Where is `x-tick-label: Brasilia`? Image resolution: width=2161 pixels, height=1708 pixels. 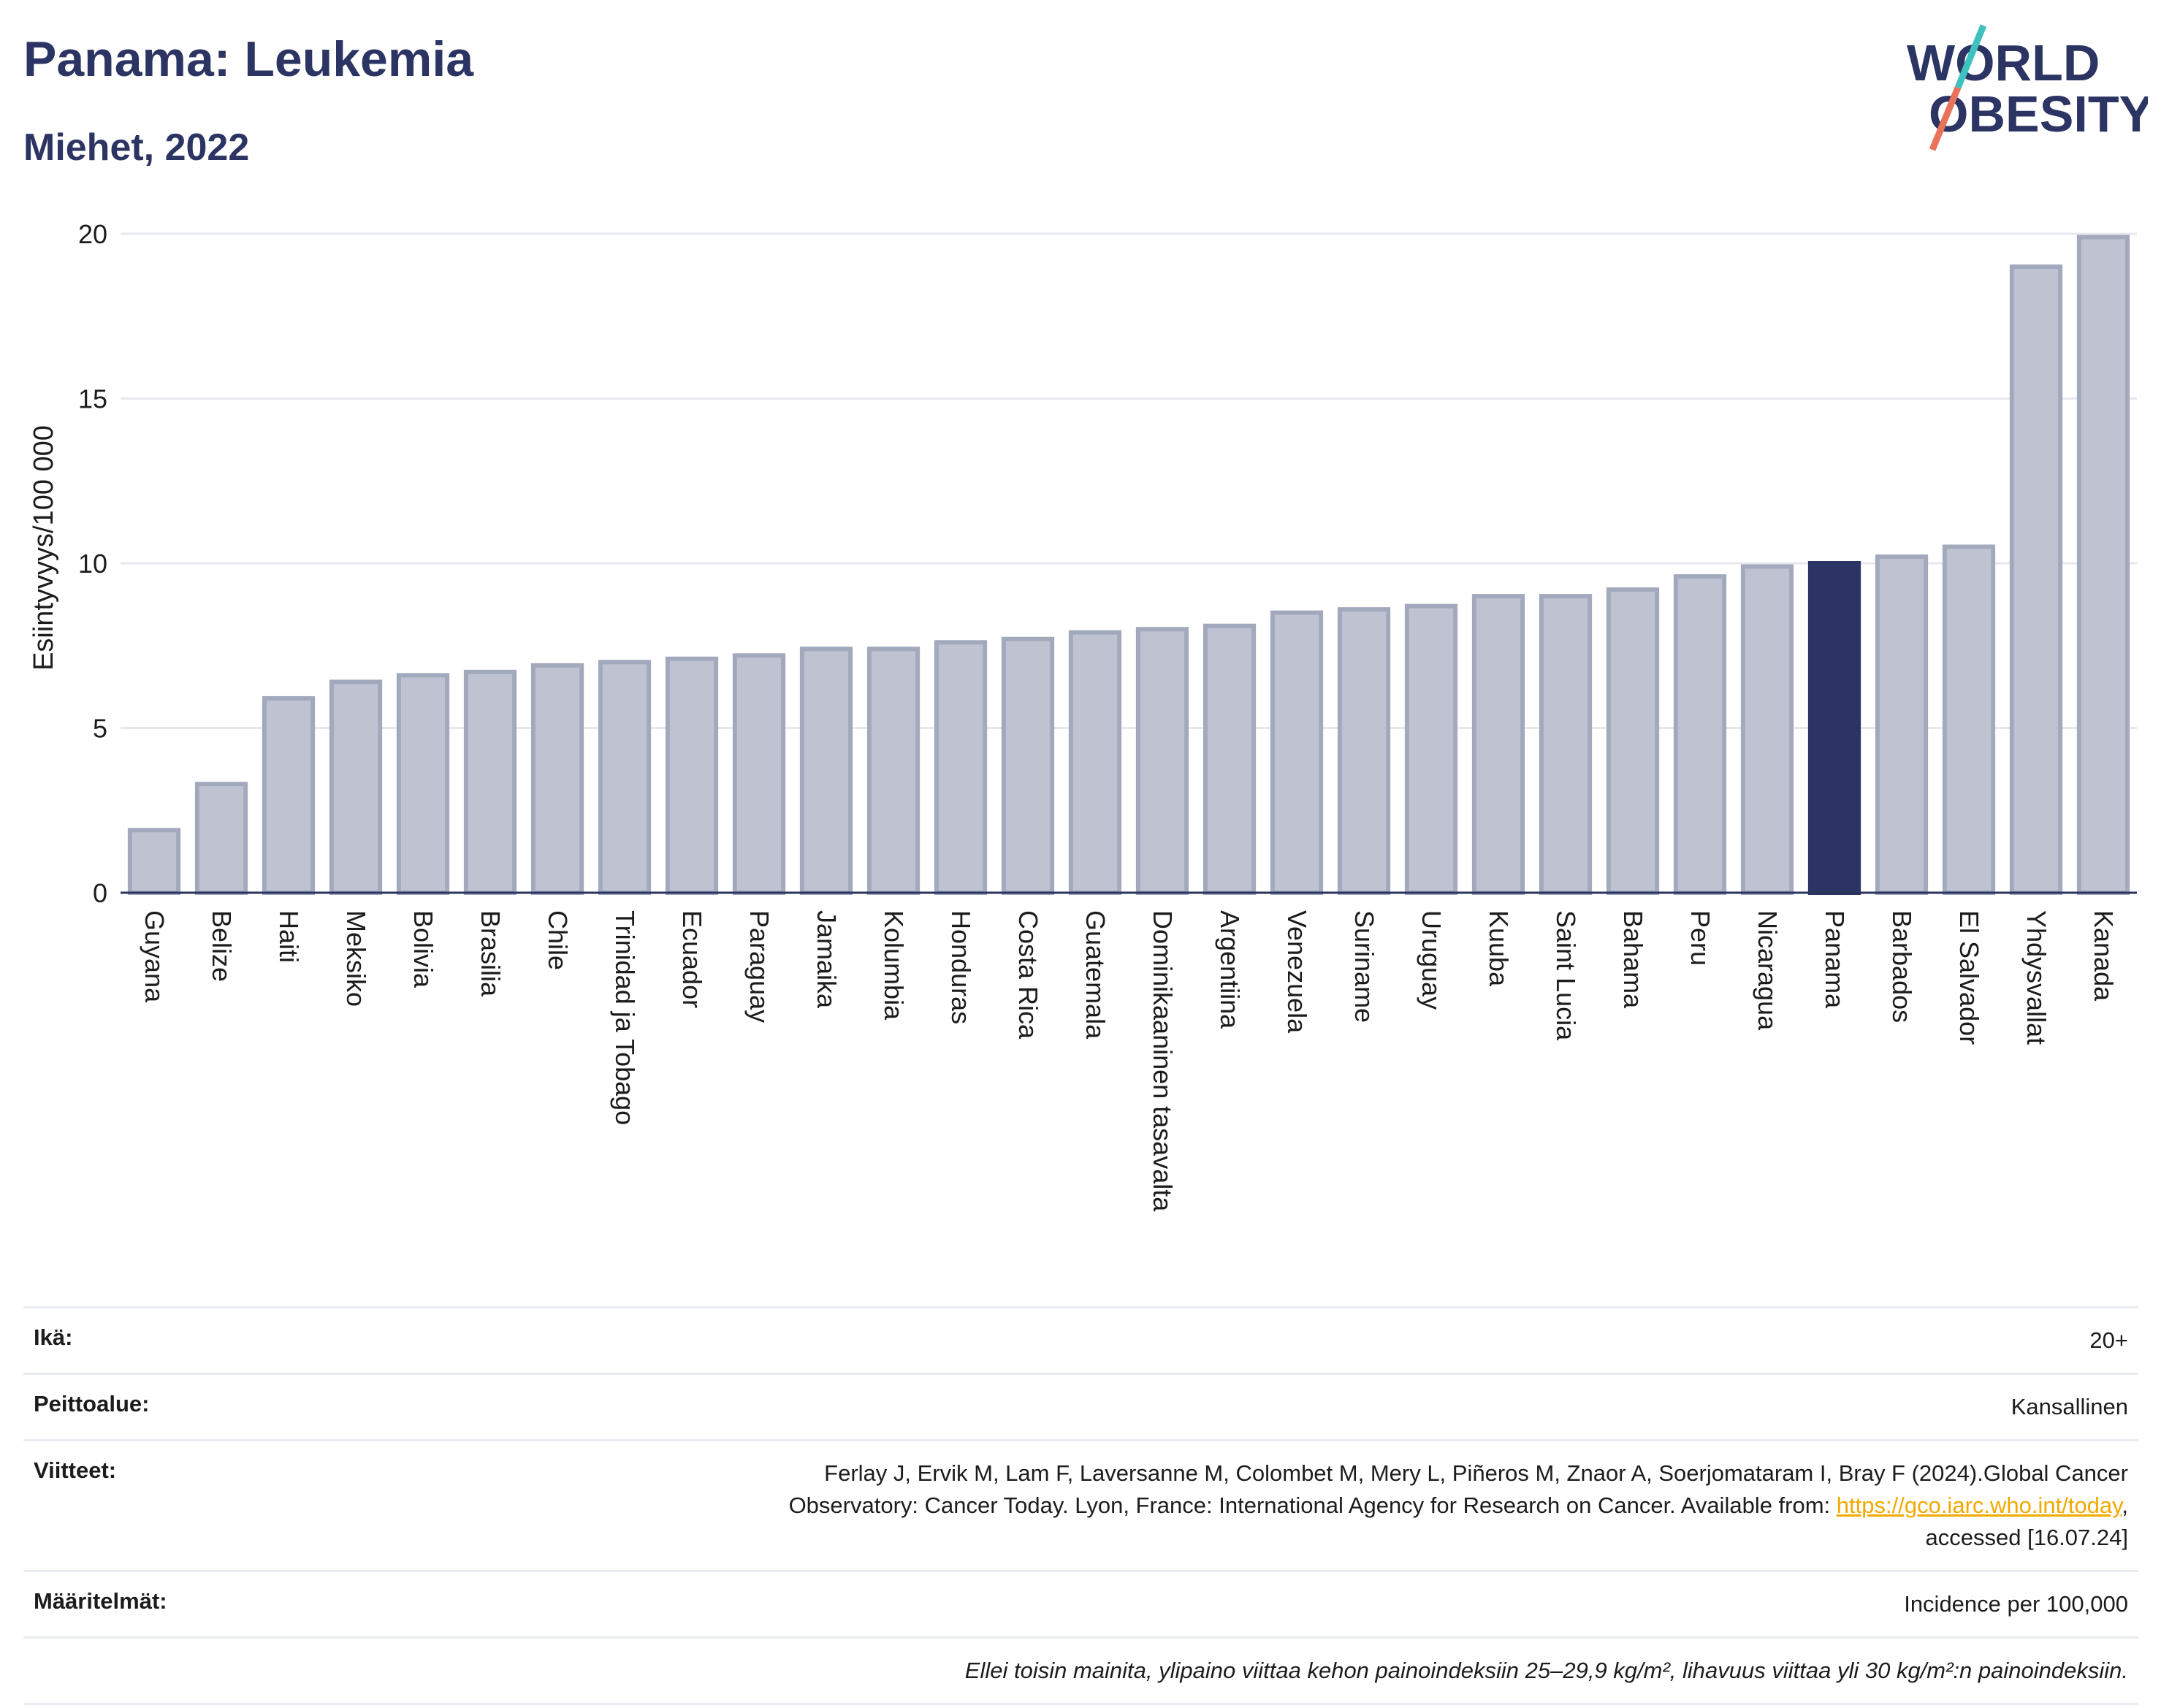 x-tick-label: Brasilia is located at coordinates (491, 954).